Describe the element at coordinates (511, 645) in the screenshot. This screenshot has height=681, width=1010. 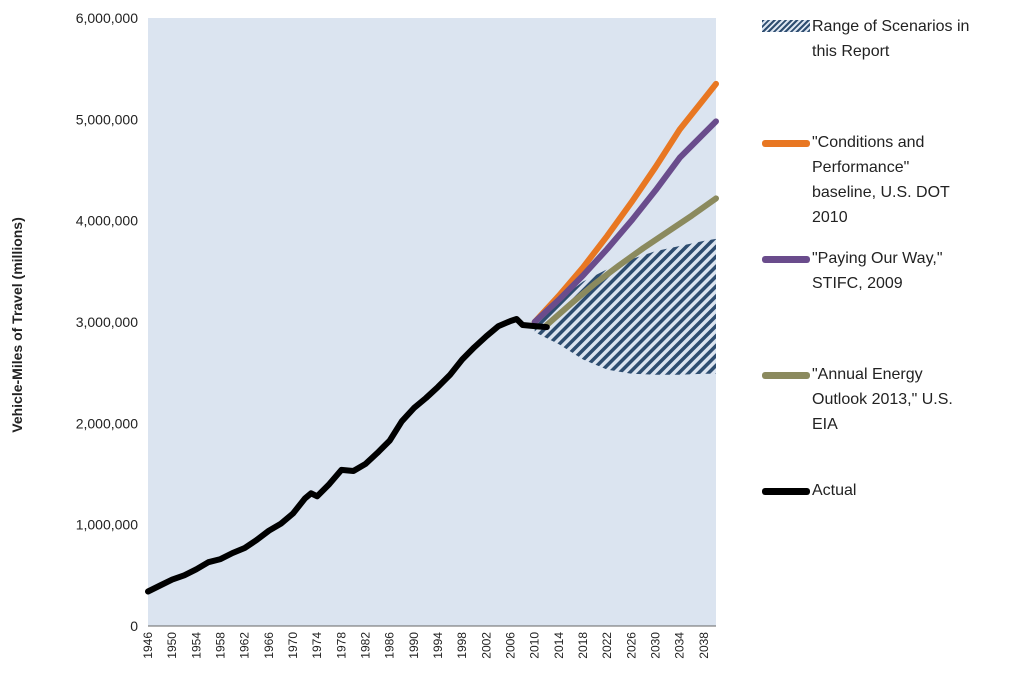
I see `x-tick-label: 2006` at that location.